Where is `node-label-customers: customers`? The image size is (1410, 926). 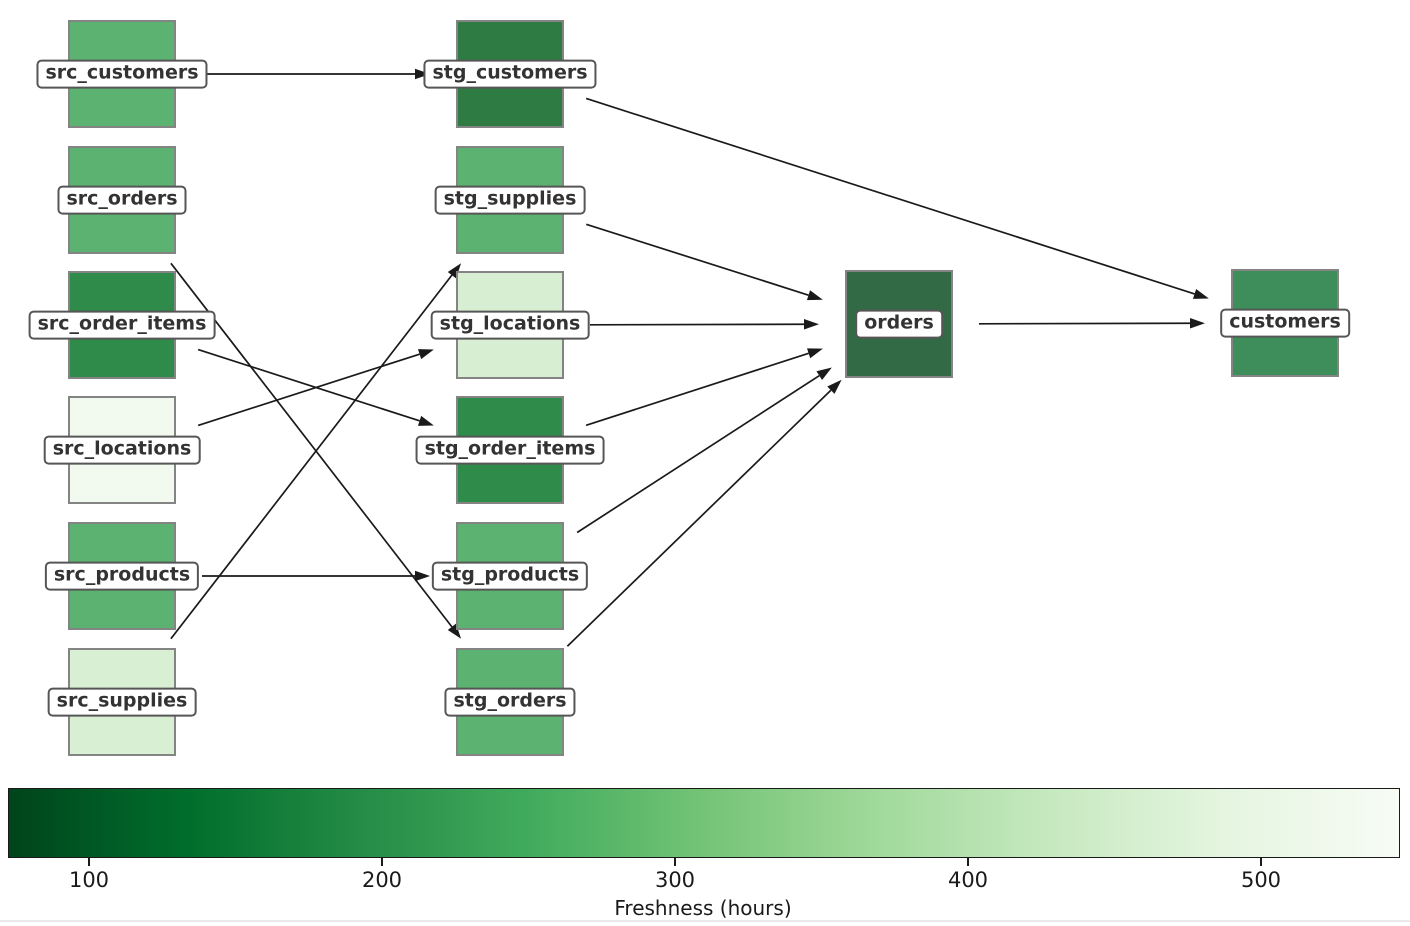 node-label-customers: customers is located at coordinates (1285, 323).